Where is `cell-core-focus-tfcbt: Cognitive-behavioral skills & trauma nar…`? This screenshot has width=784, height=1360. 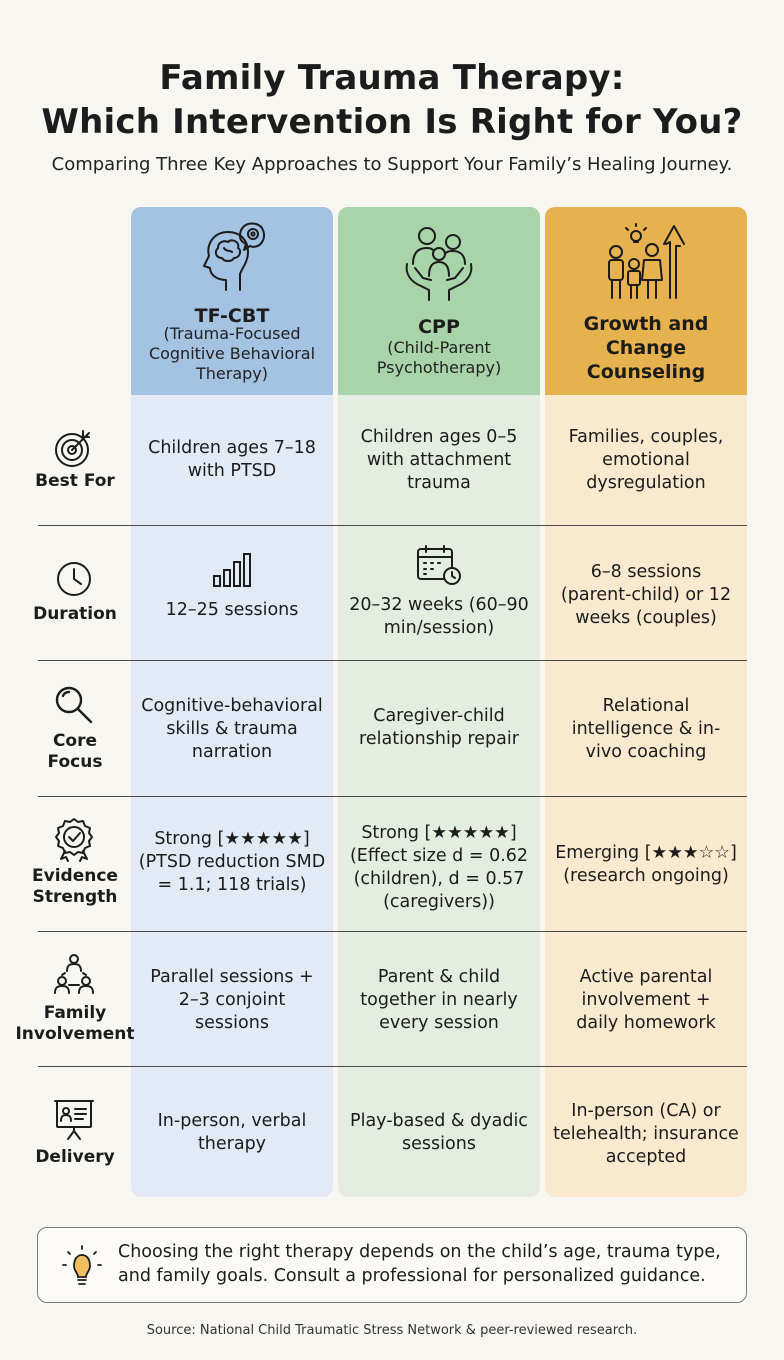 cell-core-focus-tfcbt: Cognitive-behavioral skills & trauma nar… is located at coordinates (232, 729).